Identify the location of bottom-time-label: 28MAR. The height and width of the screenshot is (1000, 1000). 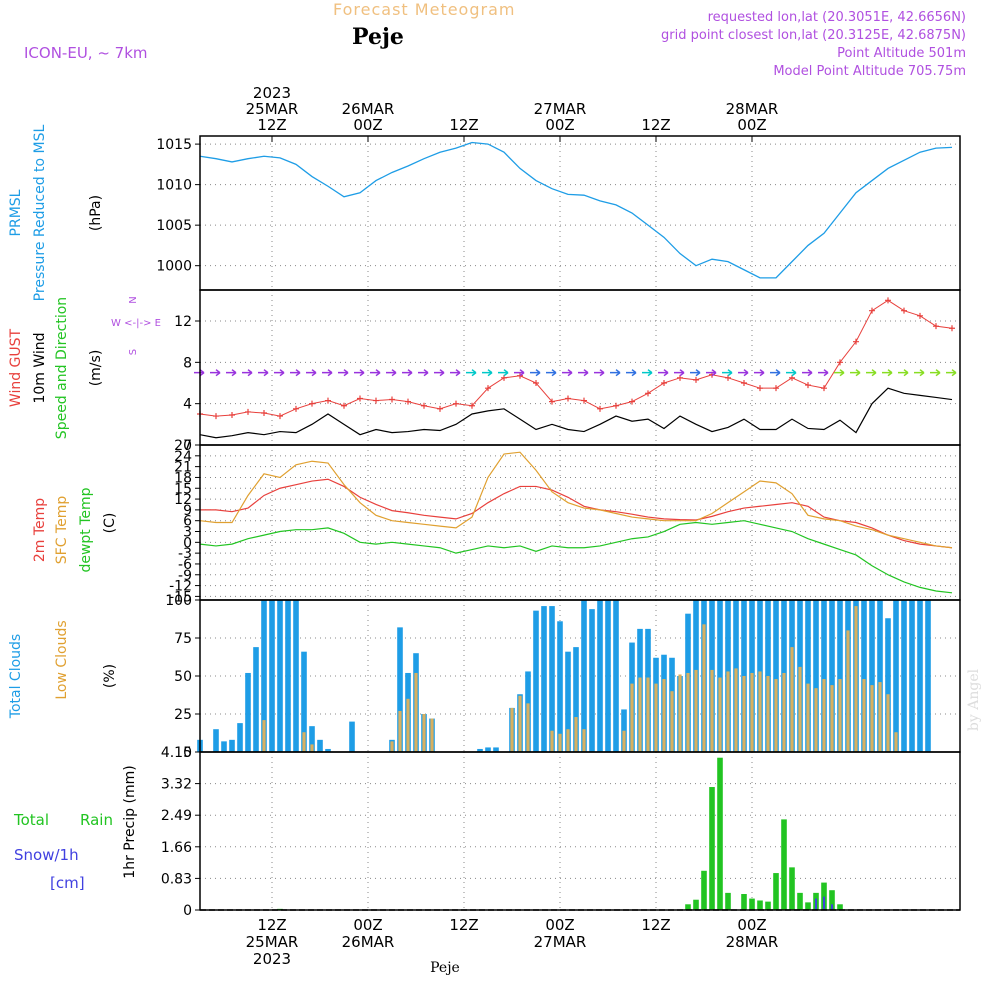
(752, 942).